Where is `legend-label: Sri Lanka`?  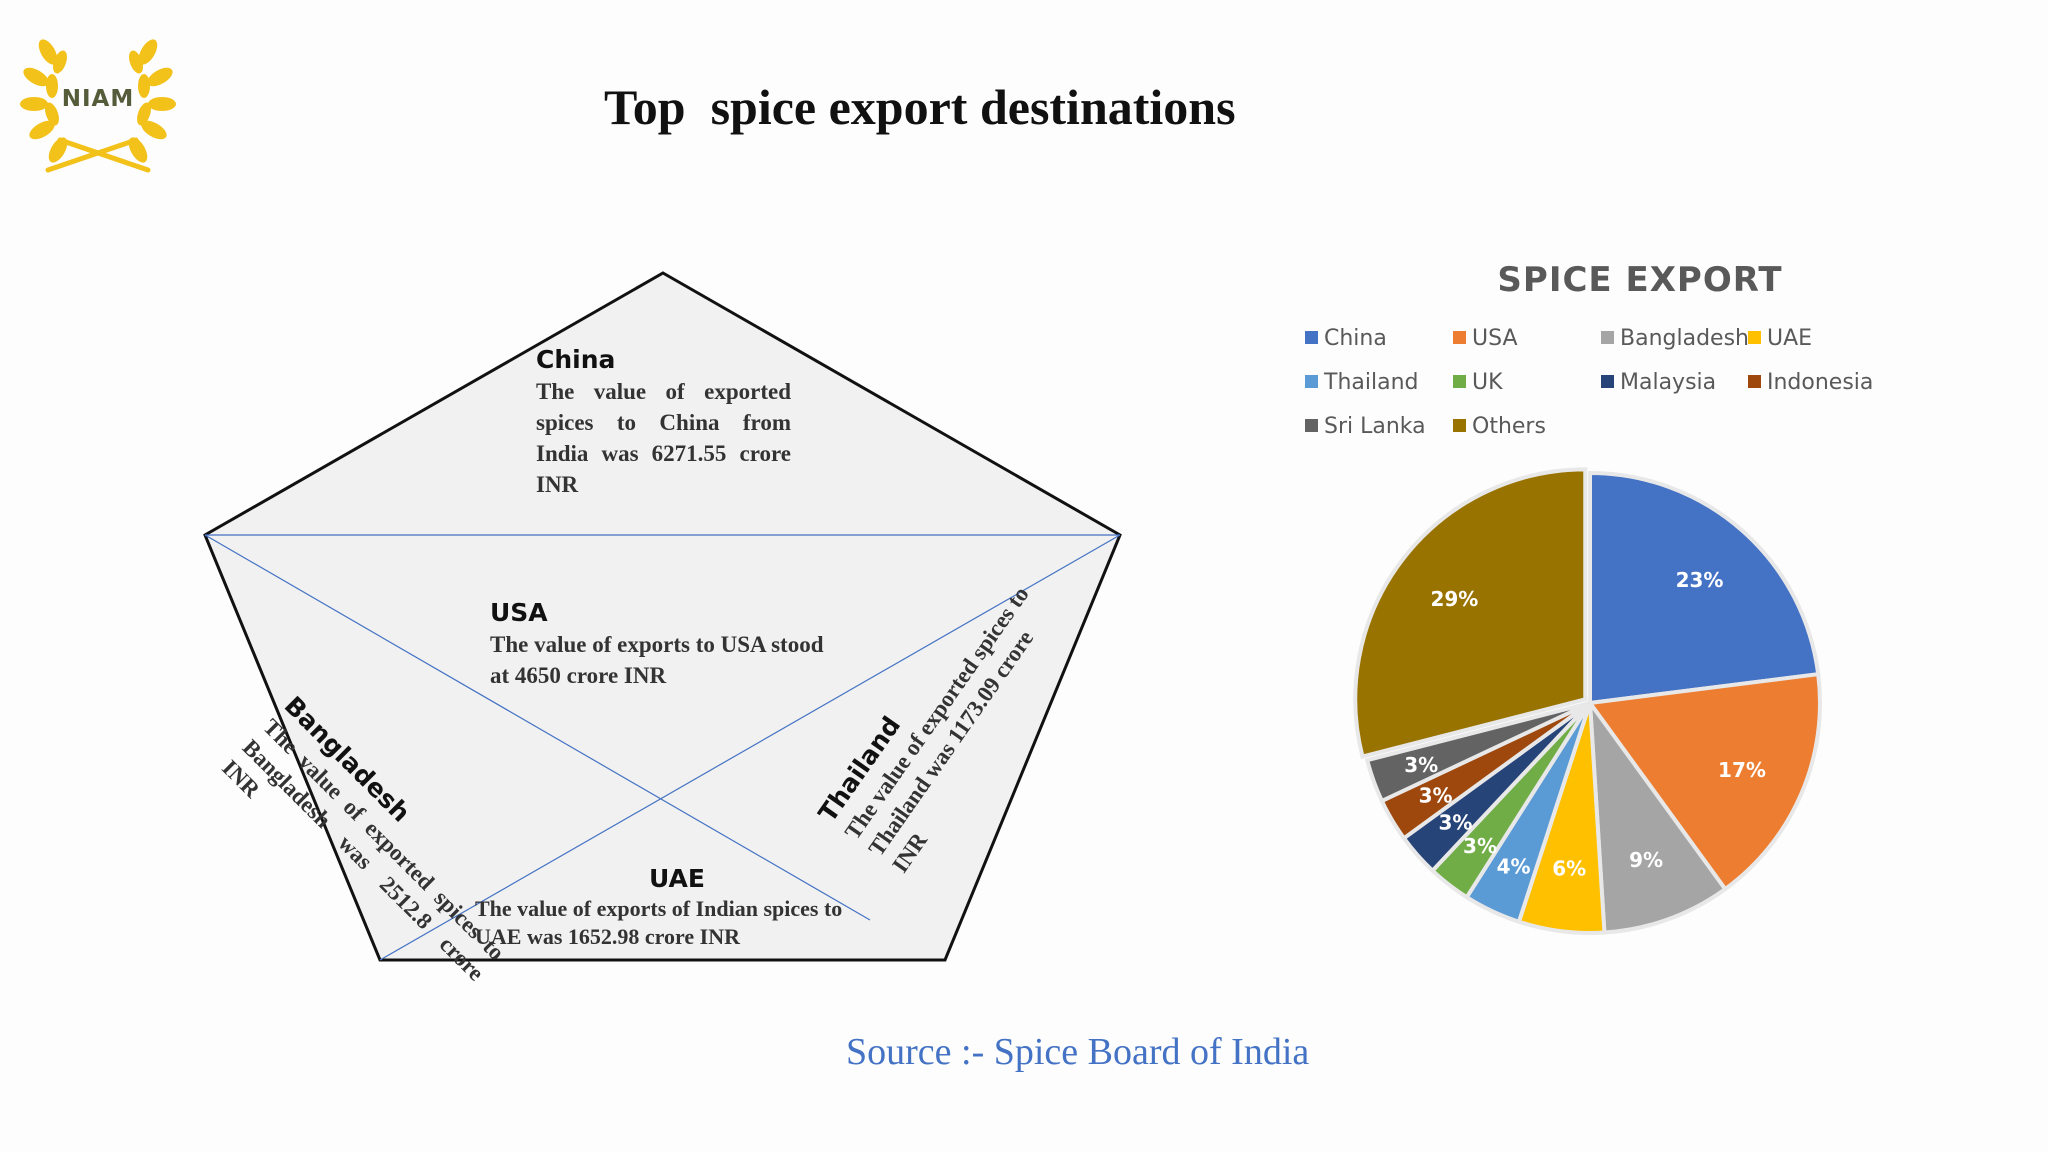
legend-label: Sri Lanka is located at coordinates (1375, 426).